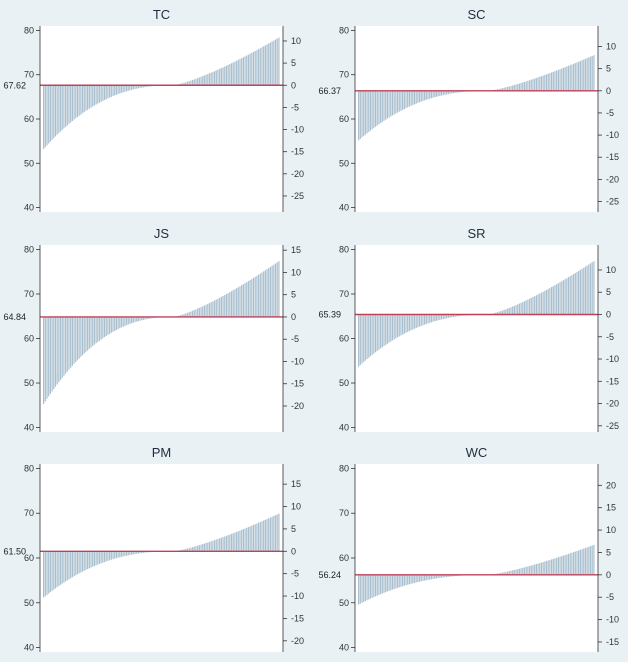 The height and width of the screenshot is (662, 628). I want to click on right-tick-label: 15, so click(296, 250).